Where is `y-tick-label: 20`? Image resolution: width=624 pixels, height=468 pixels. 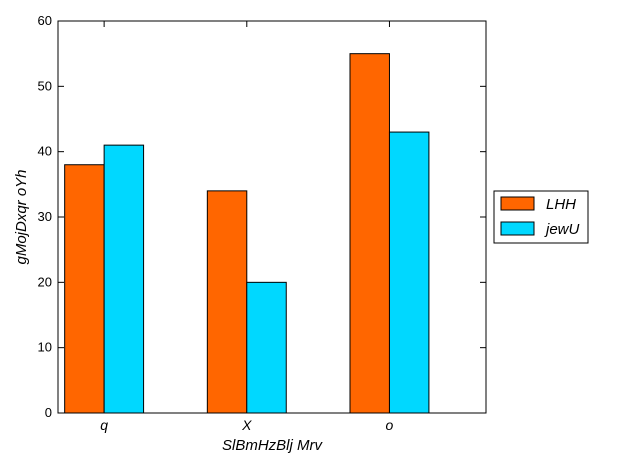
y-tick-label: 20 is located at coordinates (45, 281).